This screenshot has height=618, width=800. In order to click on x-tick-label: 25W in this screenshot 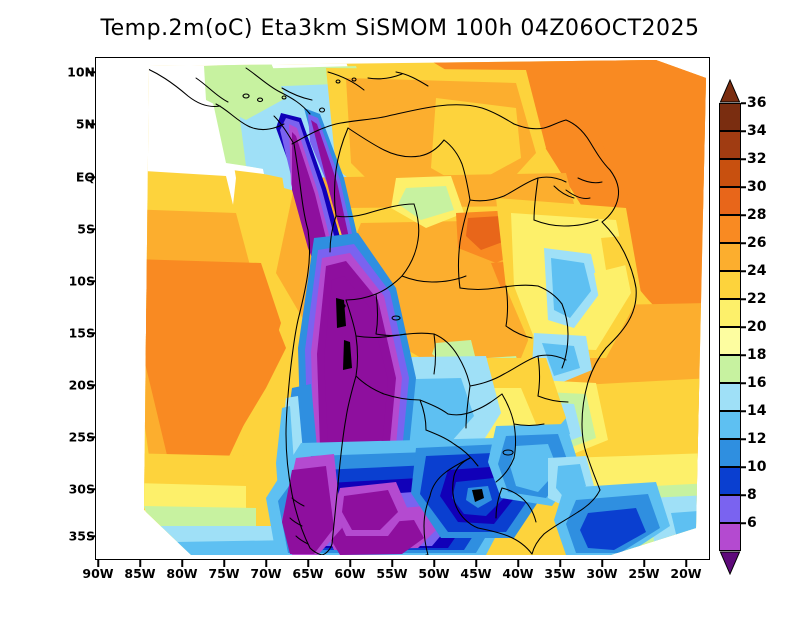, I will do `click(644, 573)`.